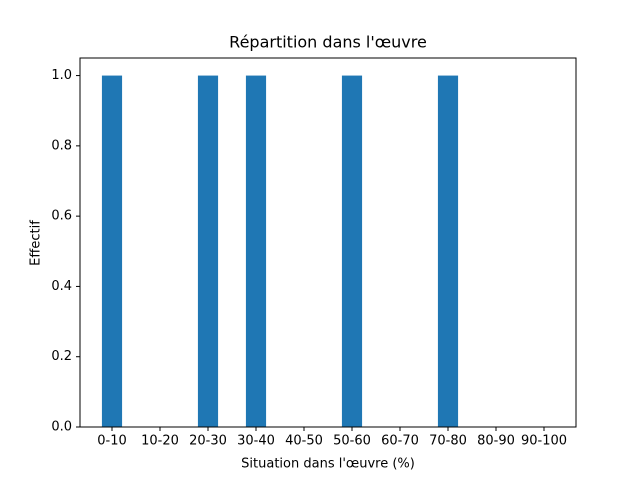 This screenshot has height=484, width=640. Describe the element at coordinates (61, 286) in the screenshot. I see `y-tick-label: 0.4` at that location.